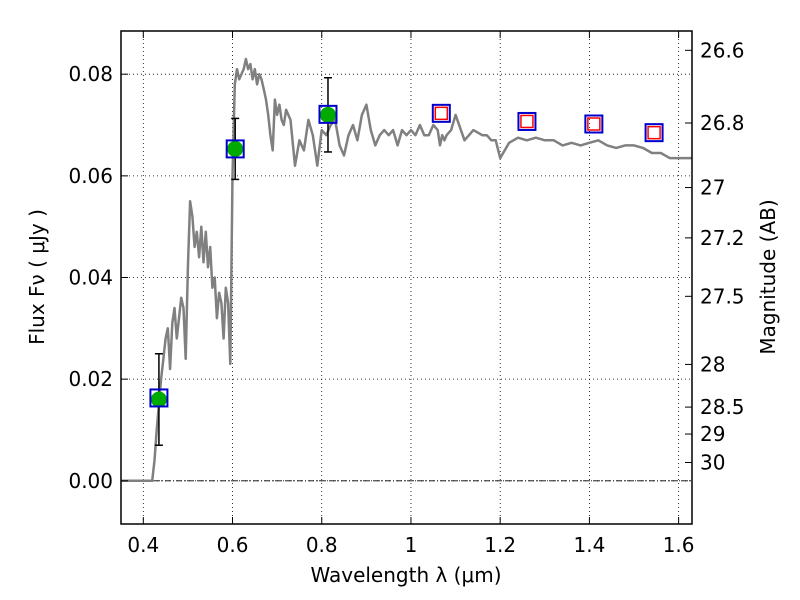 The image size is (800, 600). What do you see at coordinates (405, 575) in the screenshot?
I see `x-axis-title: Wavelength λ (μm)` at bounding box center [405, 575].